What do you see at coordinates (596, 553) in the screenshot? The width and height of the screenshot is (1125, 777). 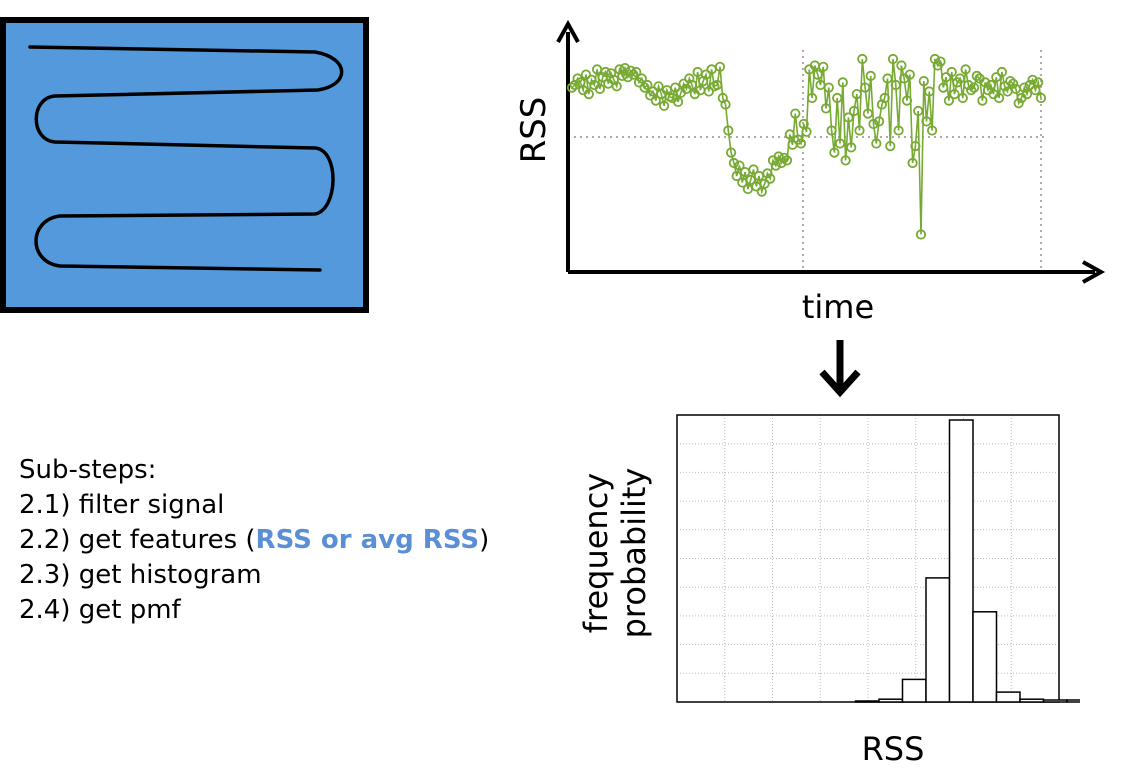 I see `histogram-ylabel-frequency: frequency` at bounding box center [596, 553].